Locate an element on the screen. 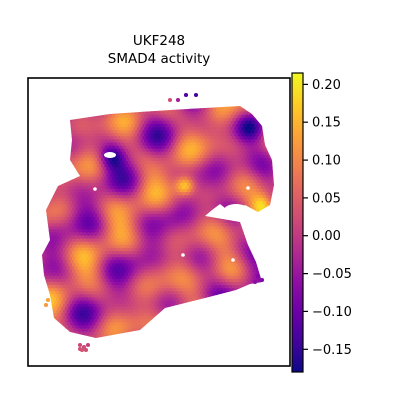 This screenshot has height=400, width=400. chart-title-line-2: SMAD4 activity is located at coordinates (159, 59).